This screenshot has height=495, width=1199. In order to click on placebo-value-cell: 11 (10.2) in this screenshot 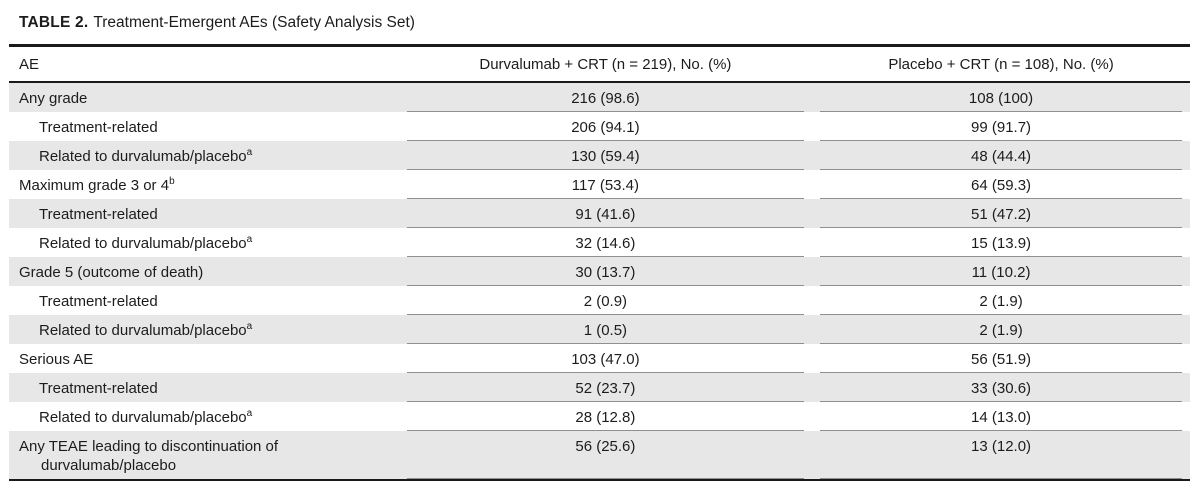, I will do `click(1001, 271)`.